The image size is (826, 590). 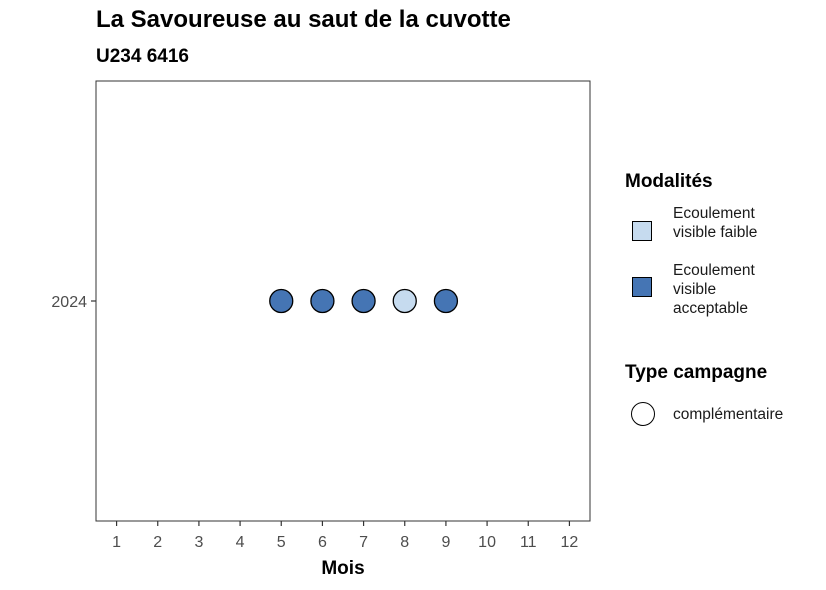 What do you see at coordinates (643, 414) in the screenshot?
I see `legend-circle-icon` at bounding box center [643, 414].